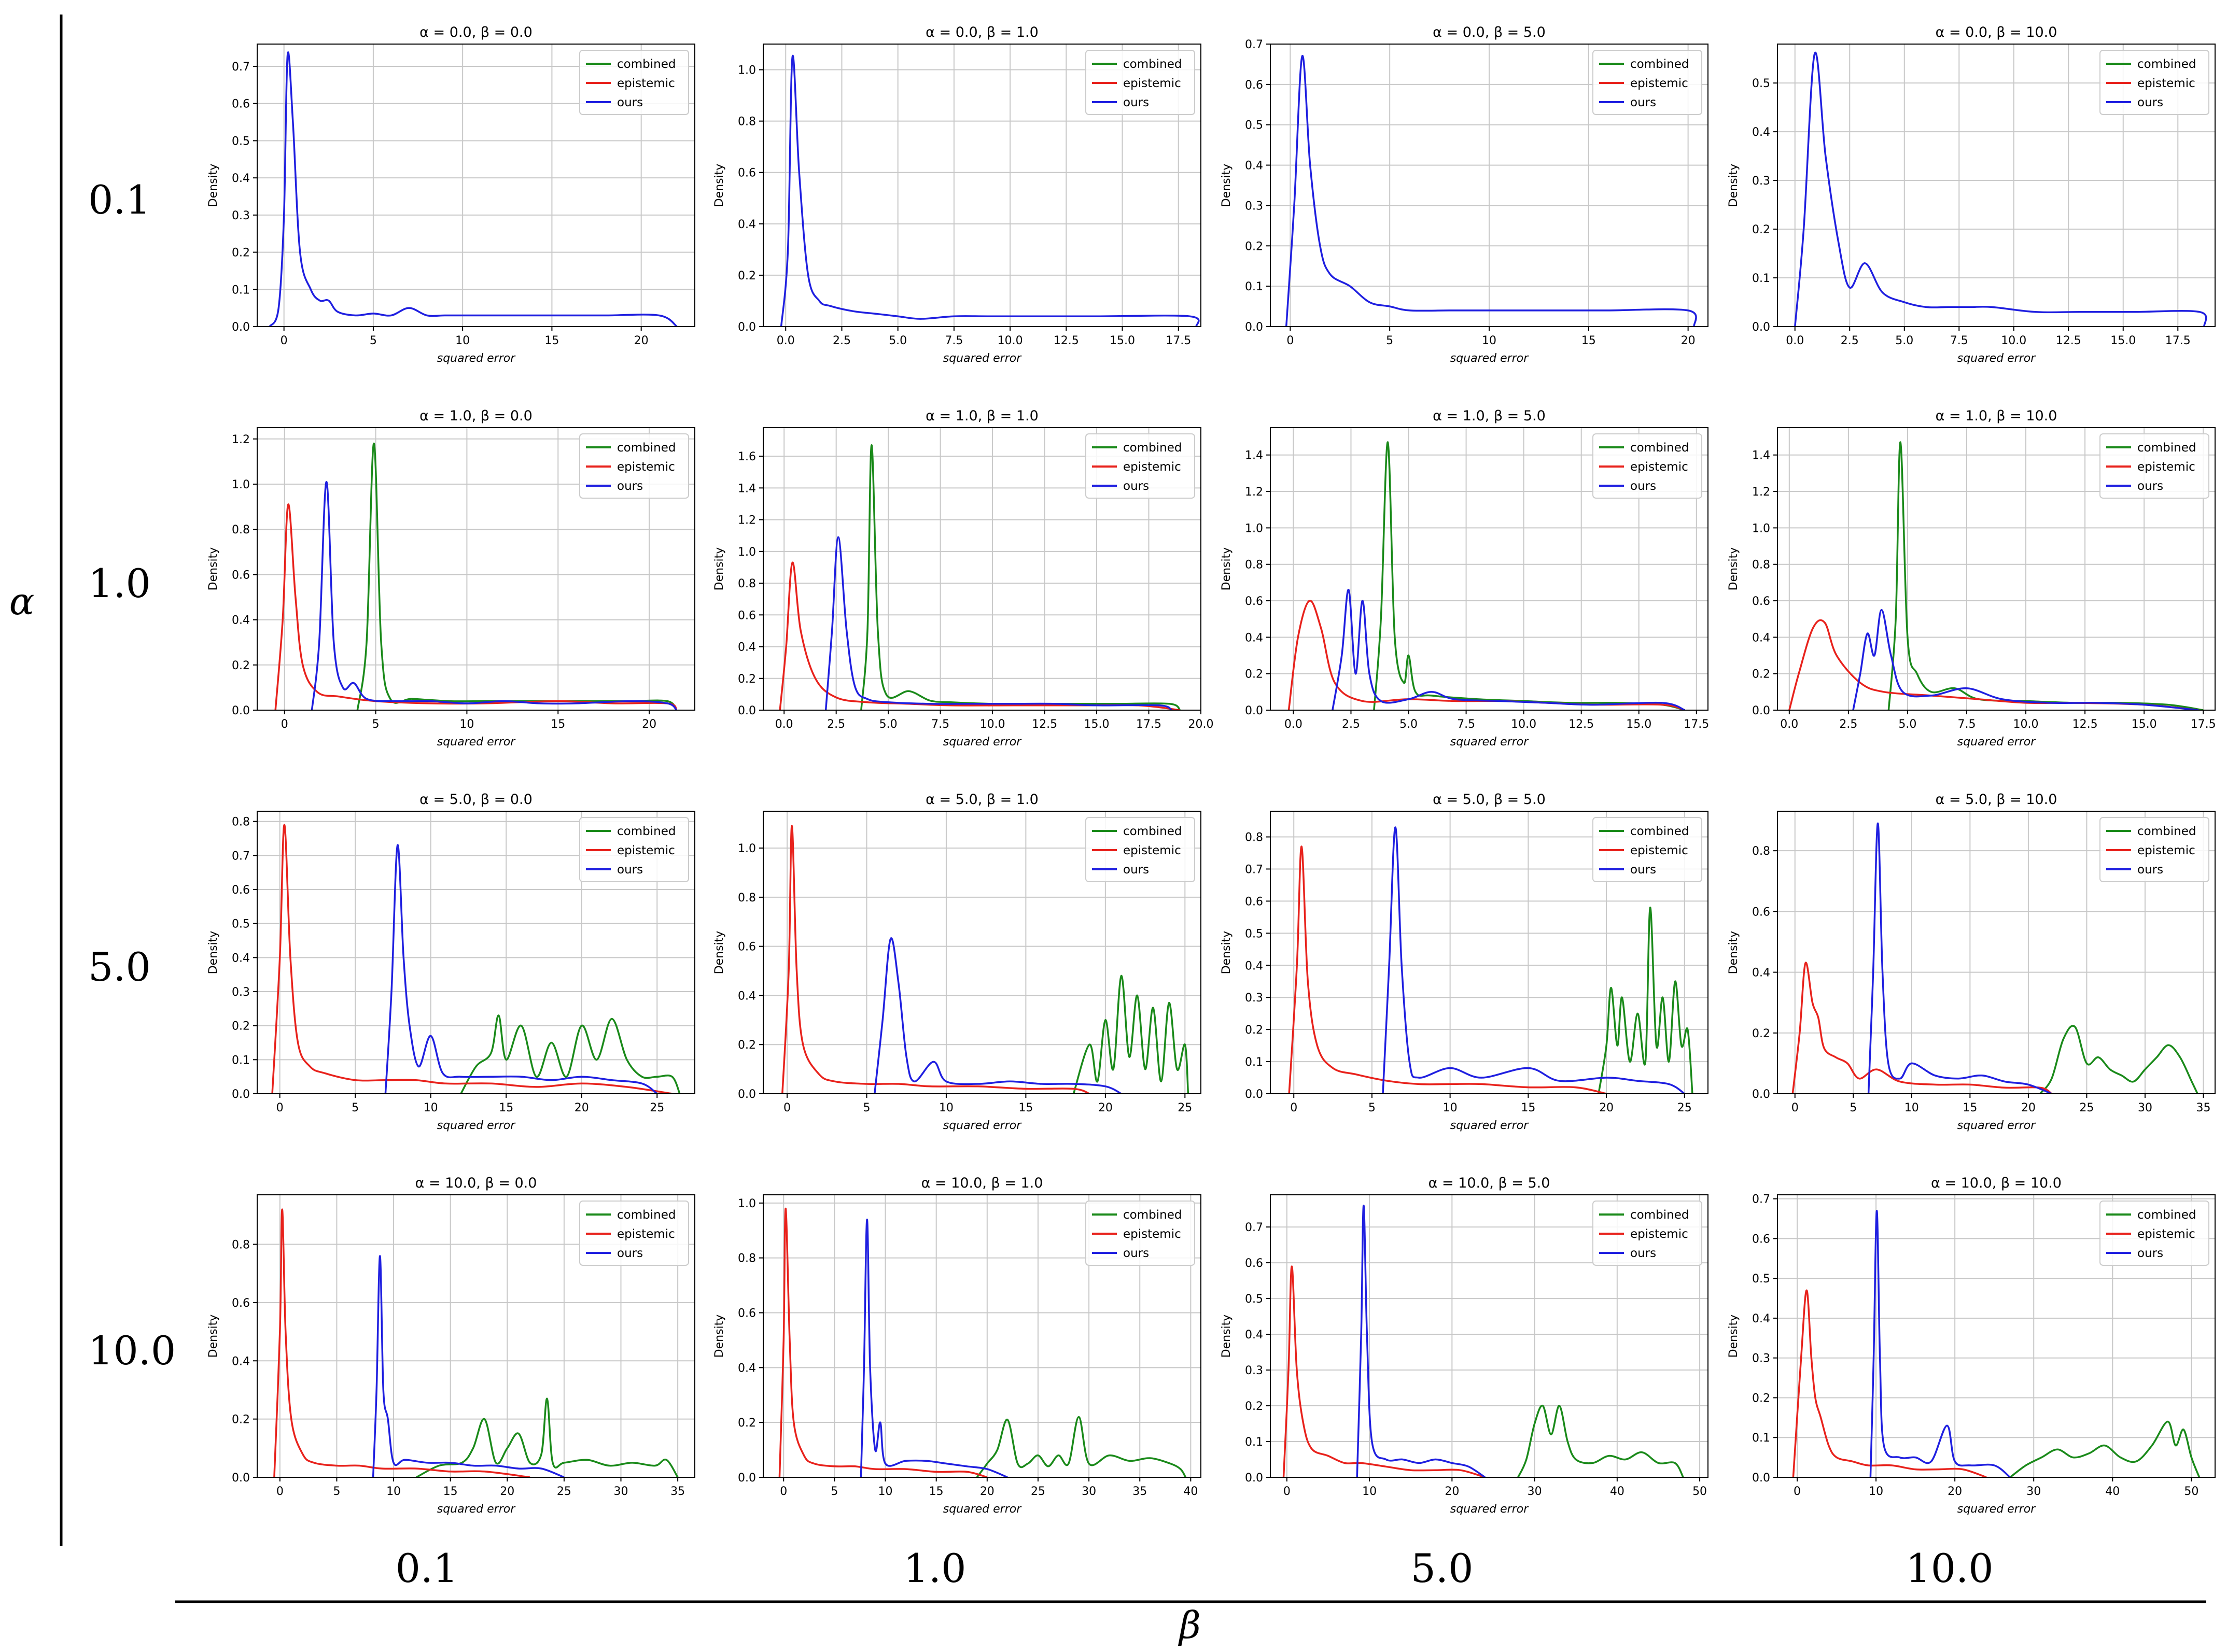 Image resolution: width=2227 pixels, height=1652 pixels. Describe the element at coordinates (1066, 341) in the screenshot. I see `x-tick-label: 12.5` at that location.